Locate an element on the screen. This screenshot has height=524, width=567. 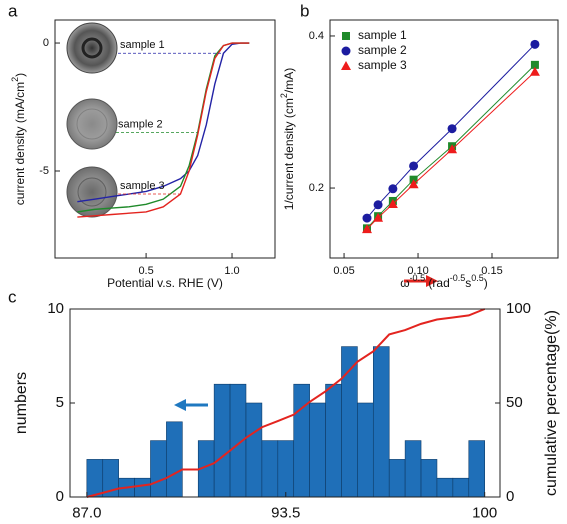
legend-label: sample 2 is located at coordinates (382, 50).